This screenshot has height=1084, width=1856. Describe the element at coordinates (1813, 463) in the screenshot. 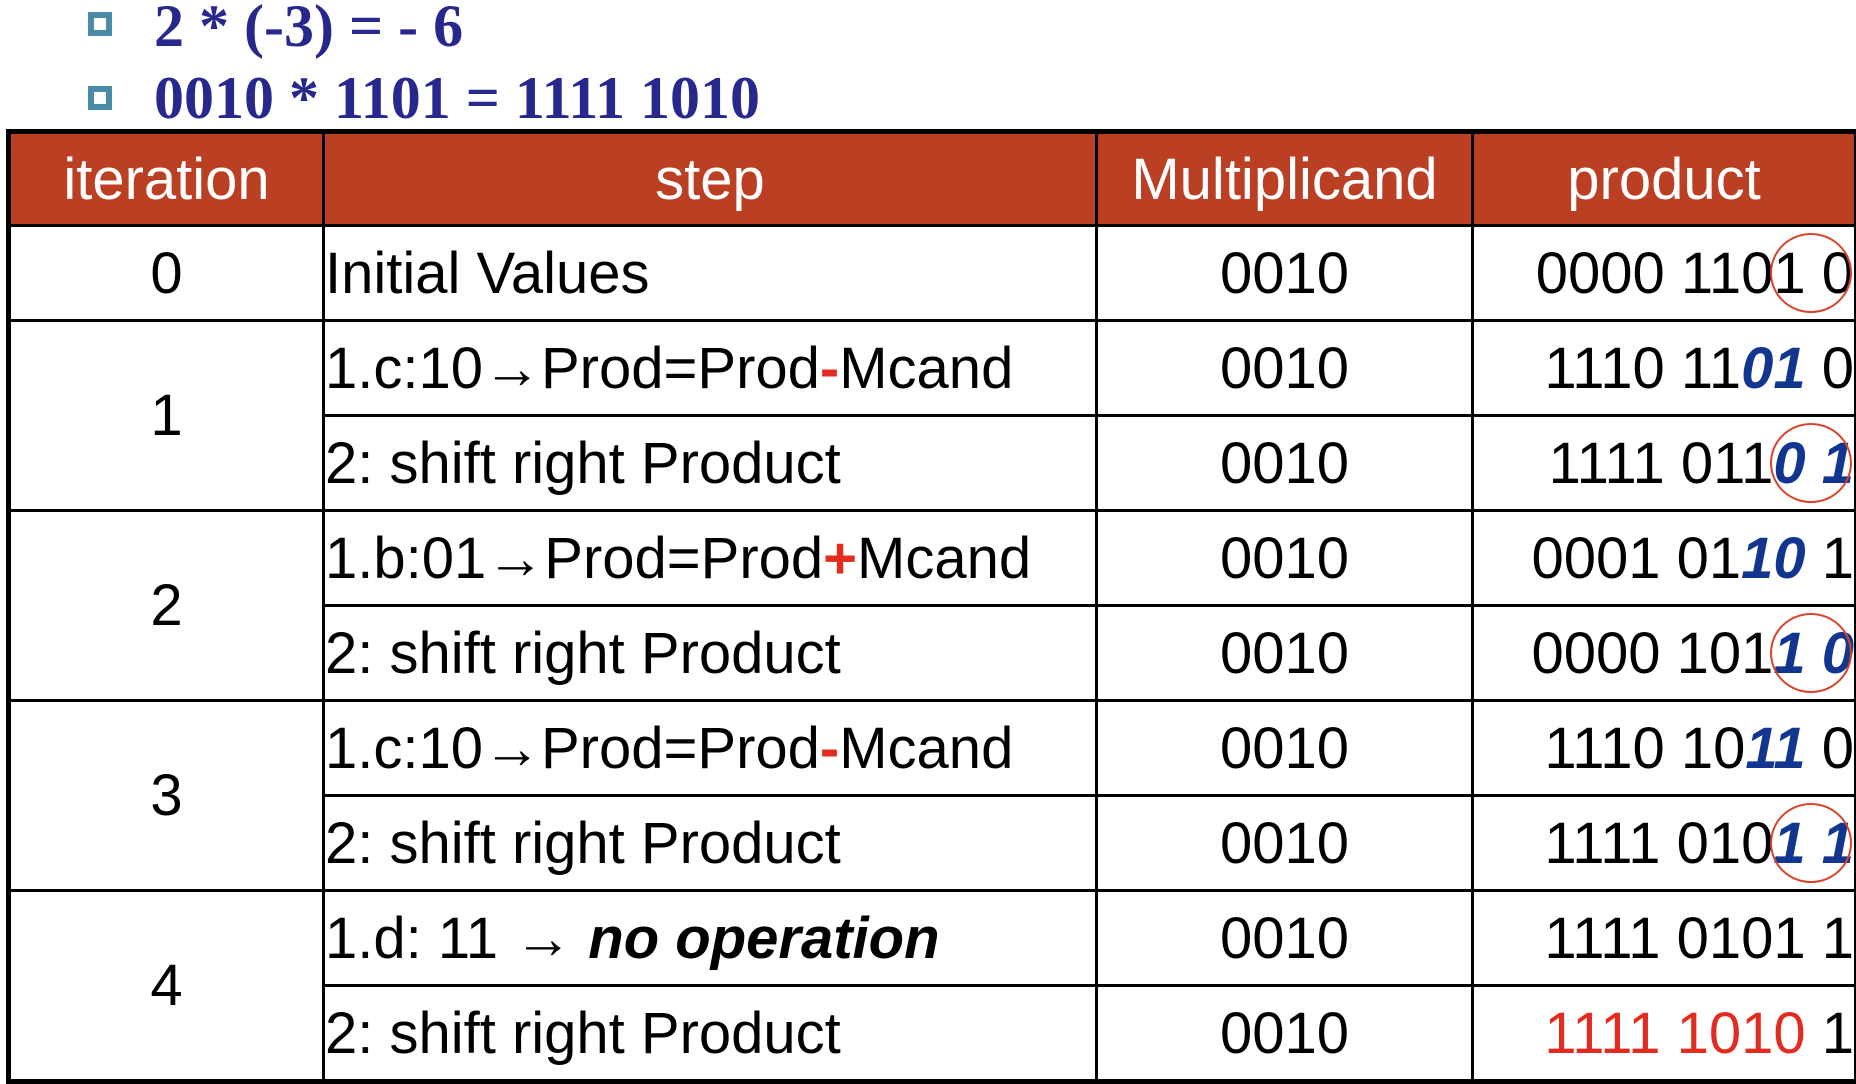

I see `product-highlight-bits: 0 1` at that location.